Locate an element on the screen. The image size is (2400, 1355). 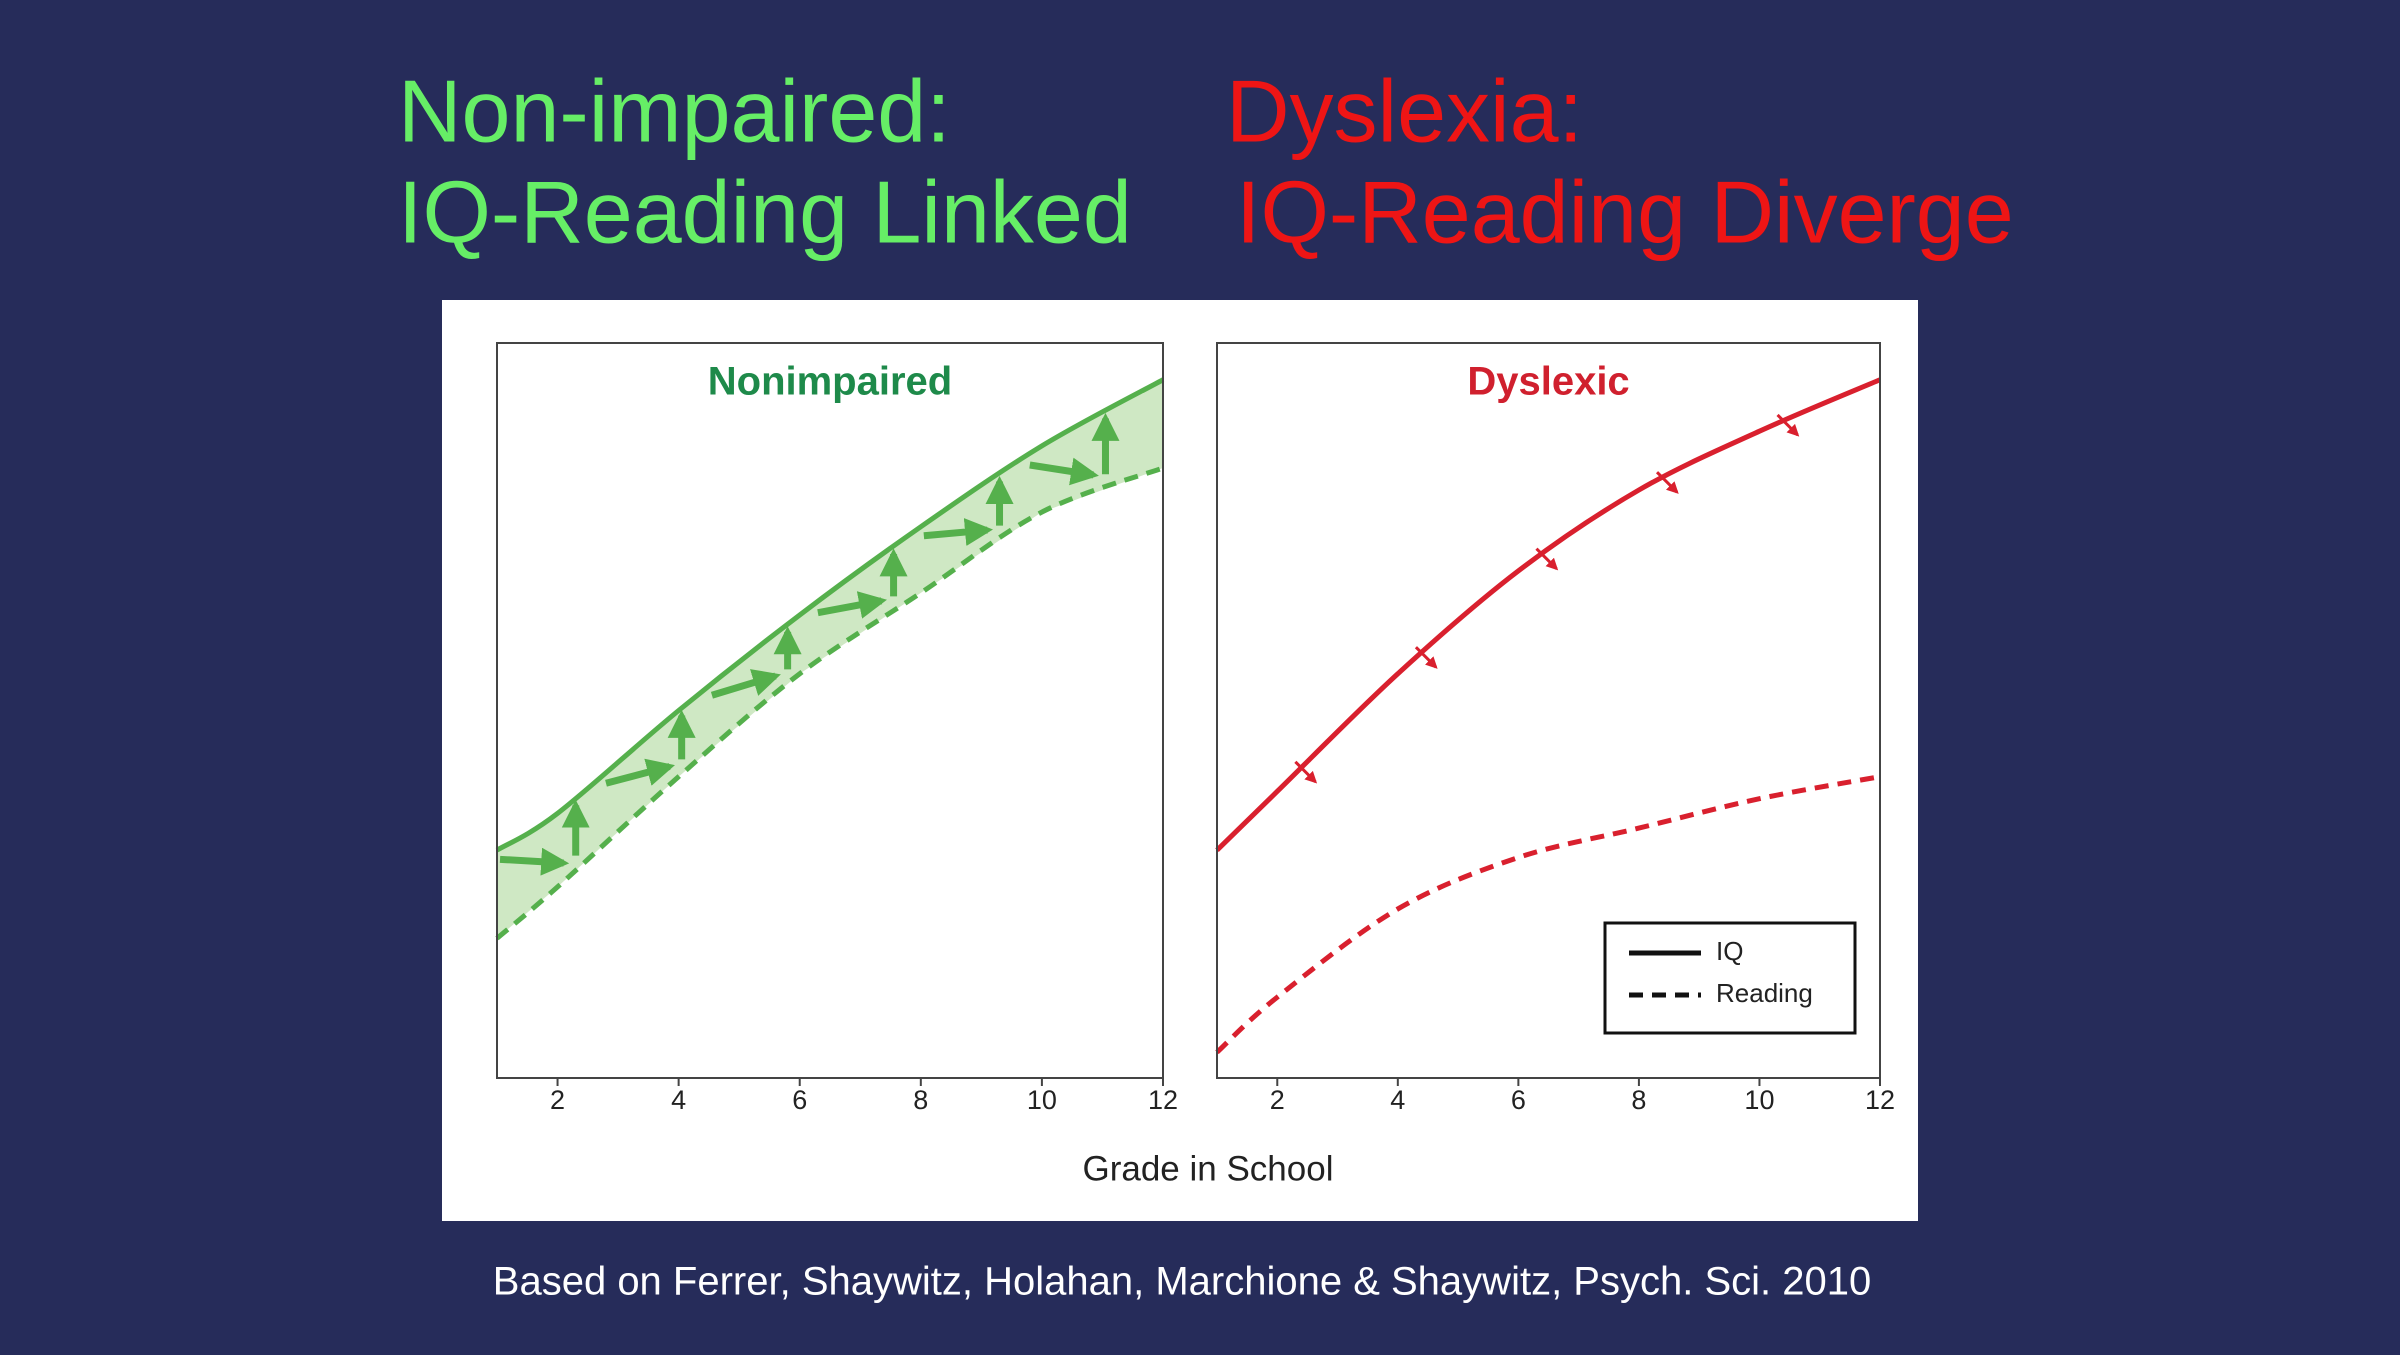
chart-title: Dyslexic is located at coordinates (1548, 382).